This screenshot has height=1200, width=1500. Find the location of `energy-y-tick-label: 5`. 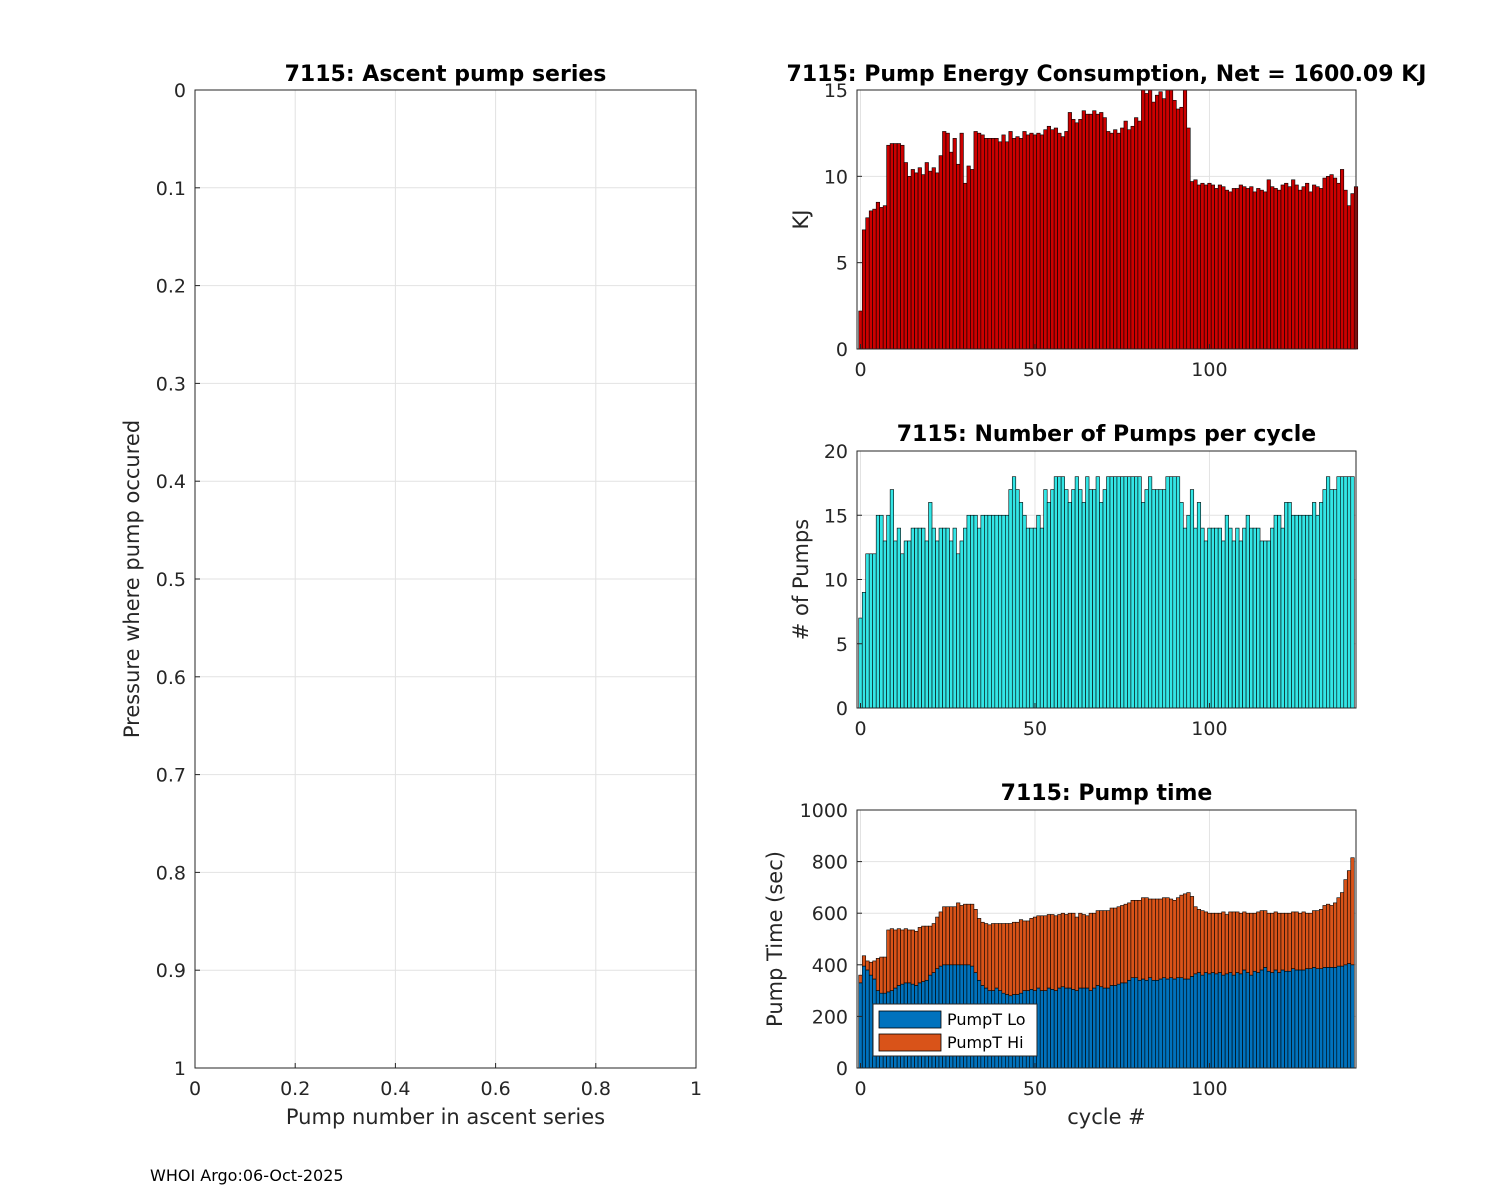

energy-y-tick-label: 5 is located at coordinates (842, 264).